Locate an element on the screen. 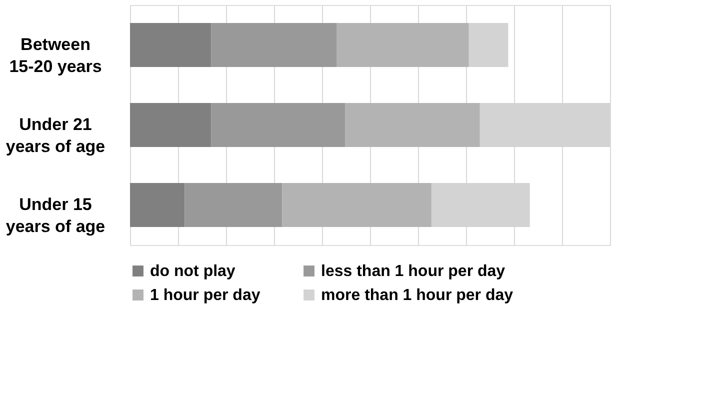 The image size is (716, 413). legend-label: do not play is located at coordinates (193, 271).